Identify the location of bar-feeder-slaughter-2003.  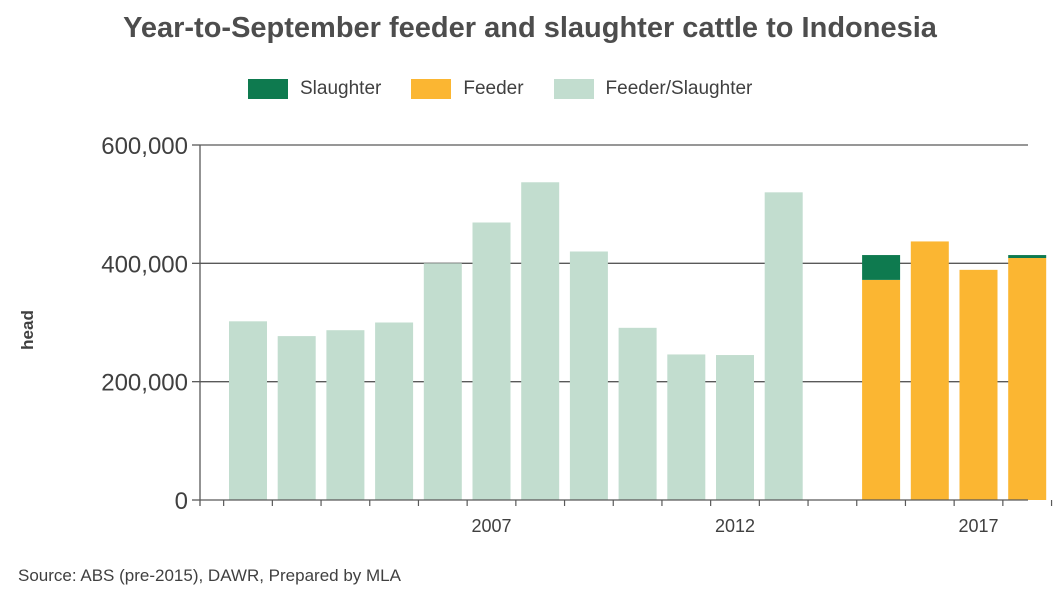
(296, 418).